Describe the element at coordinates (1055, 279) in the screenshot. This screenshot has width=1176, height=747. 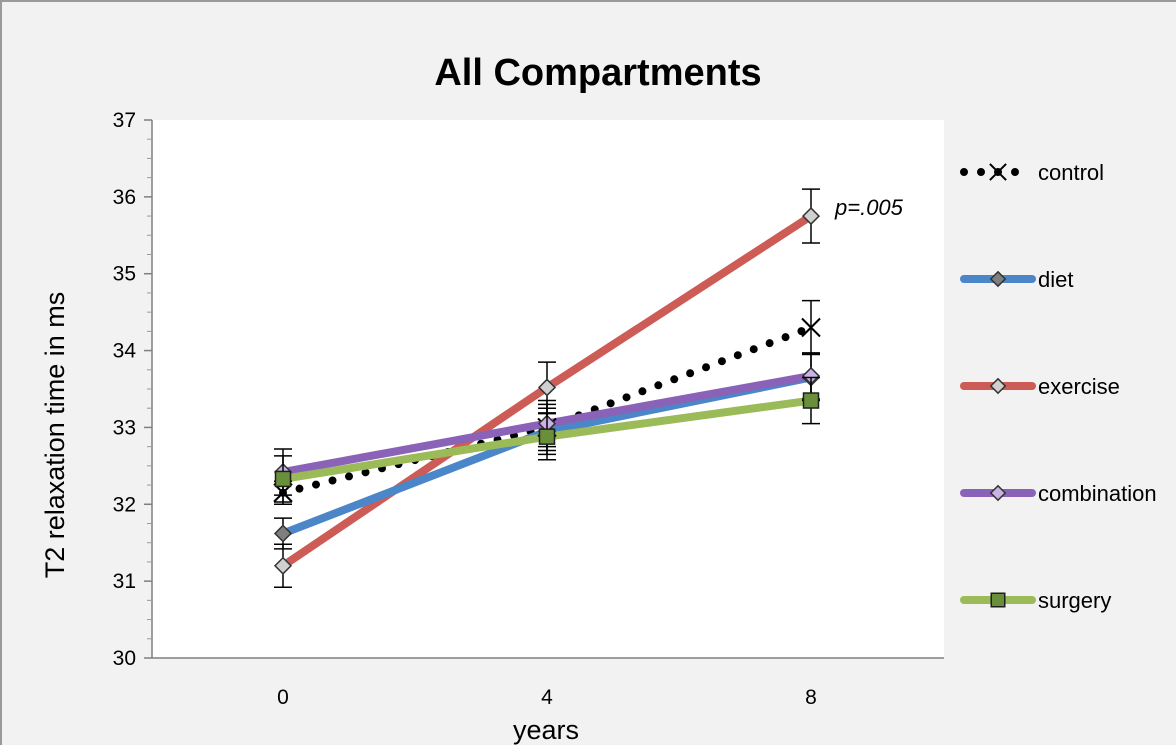
I see `legend-label-diet: diet` at that location.